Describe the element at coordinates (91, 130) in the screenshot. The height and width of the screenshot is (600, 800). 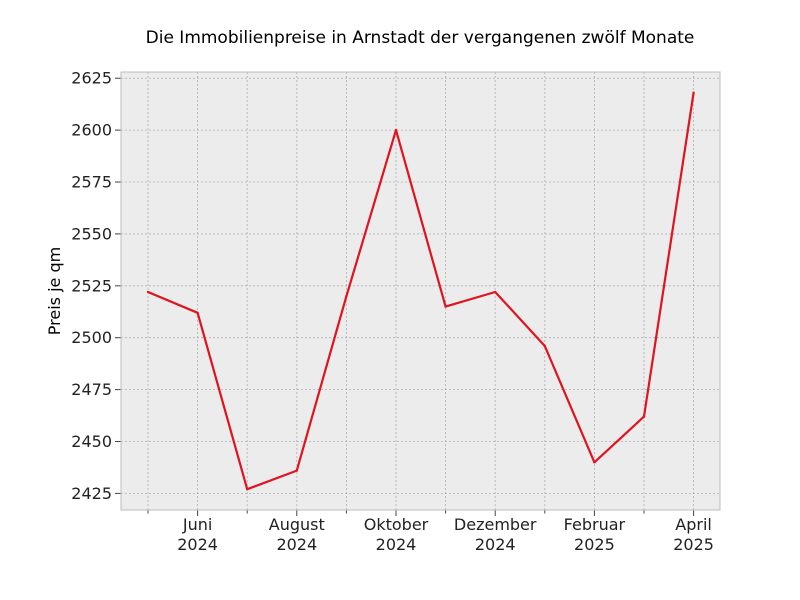
I see `y-tick-label: 2600` at that location.